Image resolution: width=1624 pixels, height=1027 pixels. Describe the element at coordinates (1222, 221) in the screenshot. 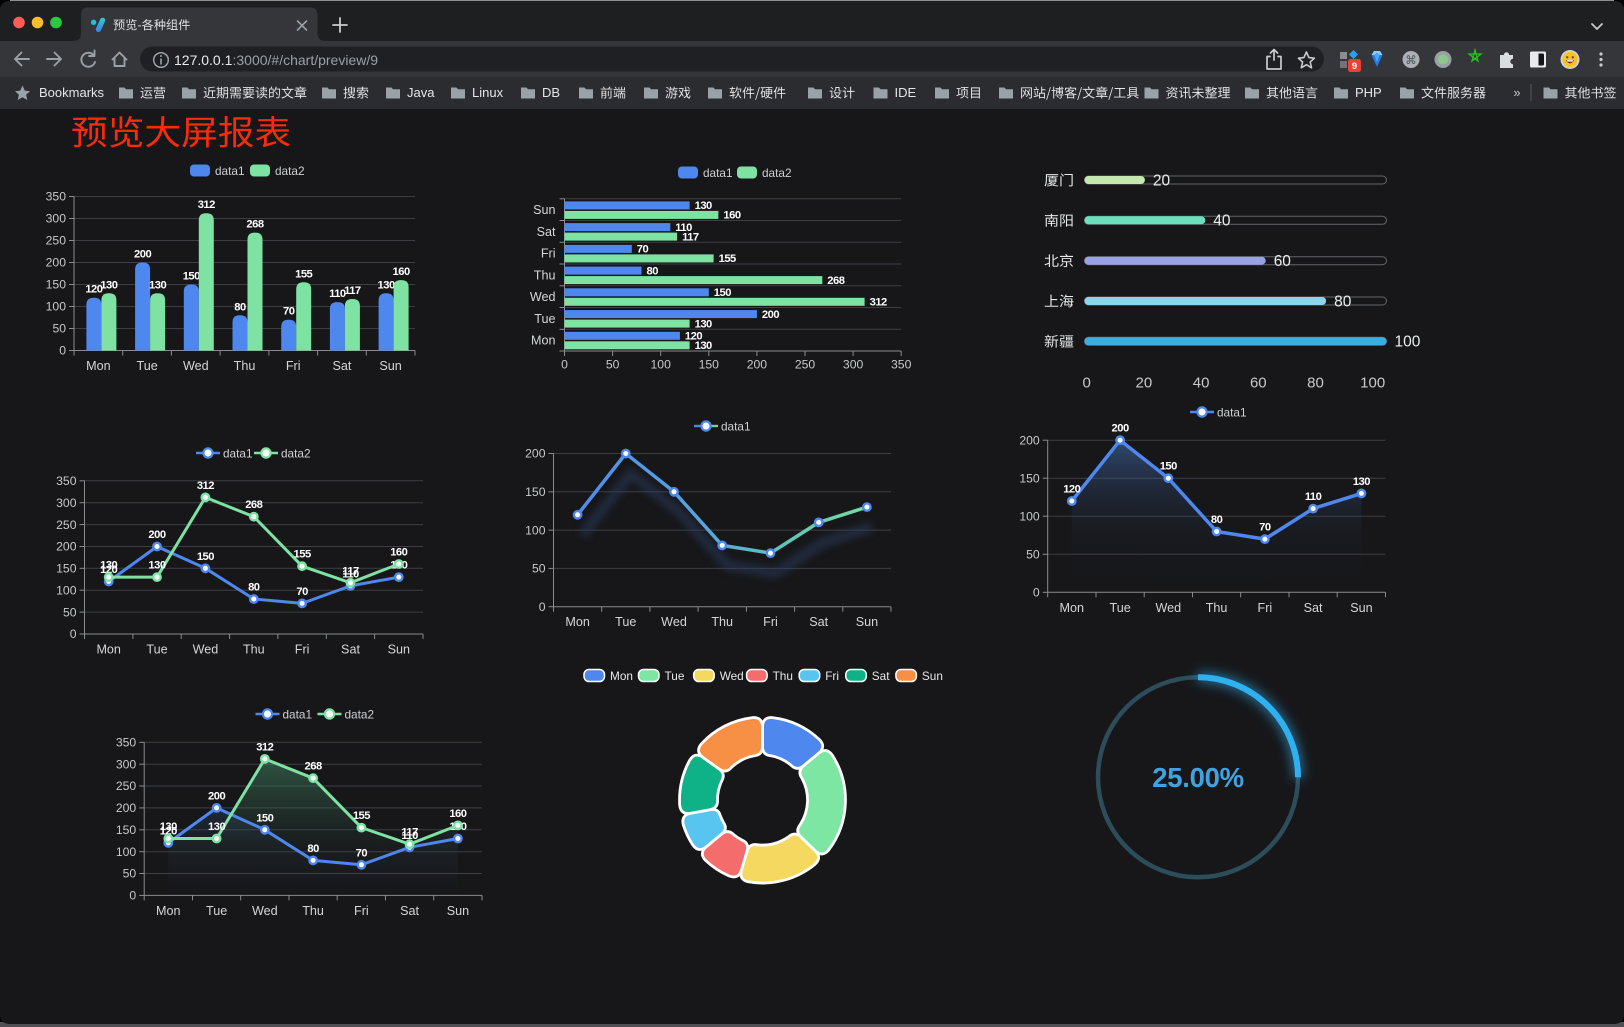

I see `svg-text: 40` at that location.